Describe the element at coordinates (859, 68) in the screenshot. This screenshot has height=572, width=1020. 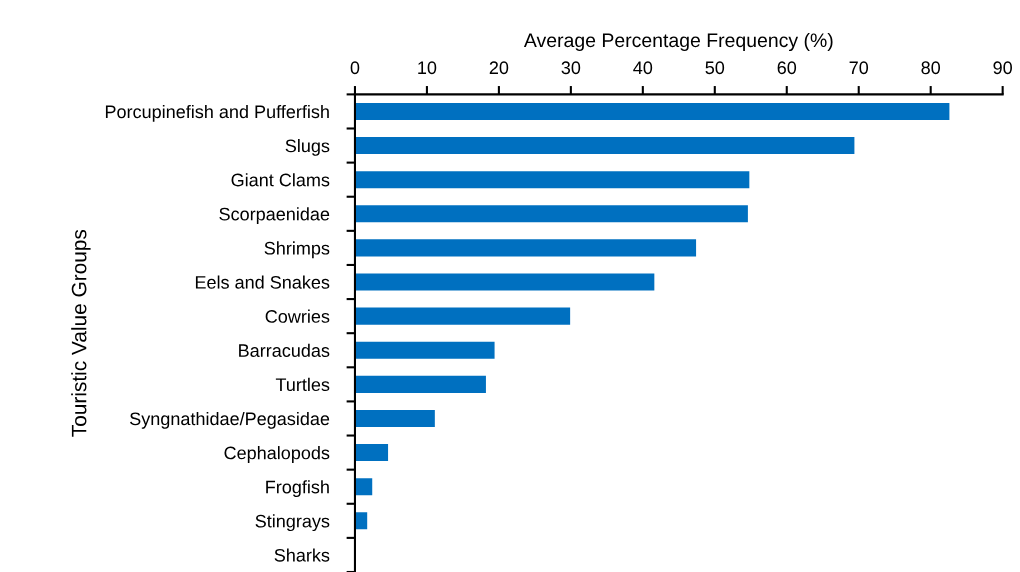
I see `x-tick-label: 70` at that location.